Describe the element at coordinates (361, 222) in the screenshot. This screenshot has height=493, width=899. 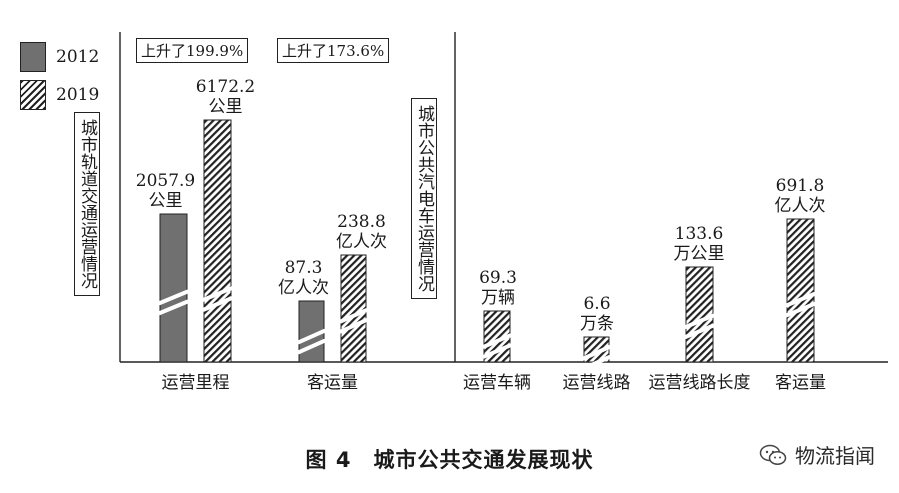
I see `value-label: 238.8` at that location.